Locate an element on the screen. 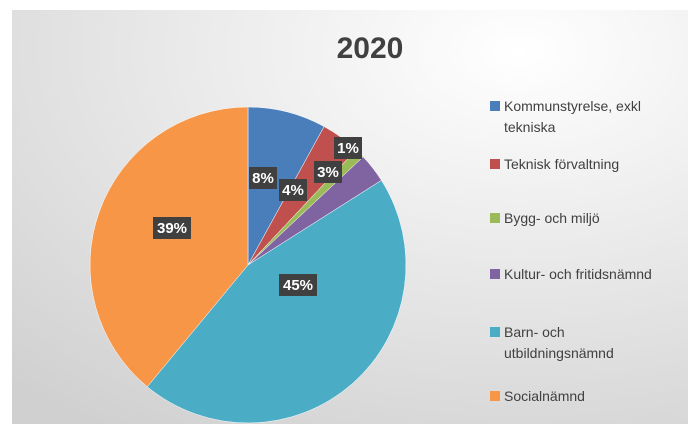  legend-item: Barn- och utbildningsnämnd is located at coordinates (590, 343).